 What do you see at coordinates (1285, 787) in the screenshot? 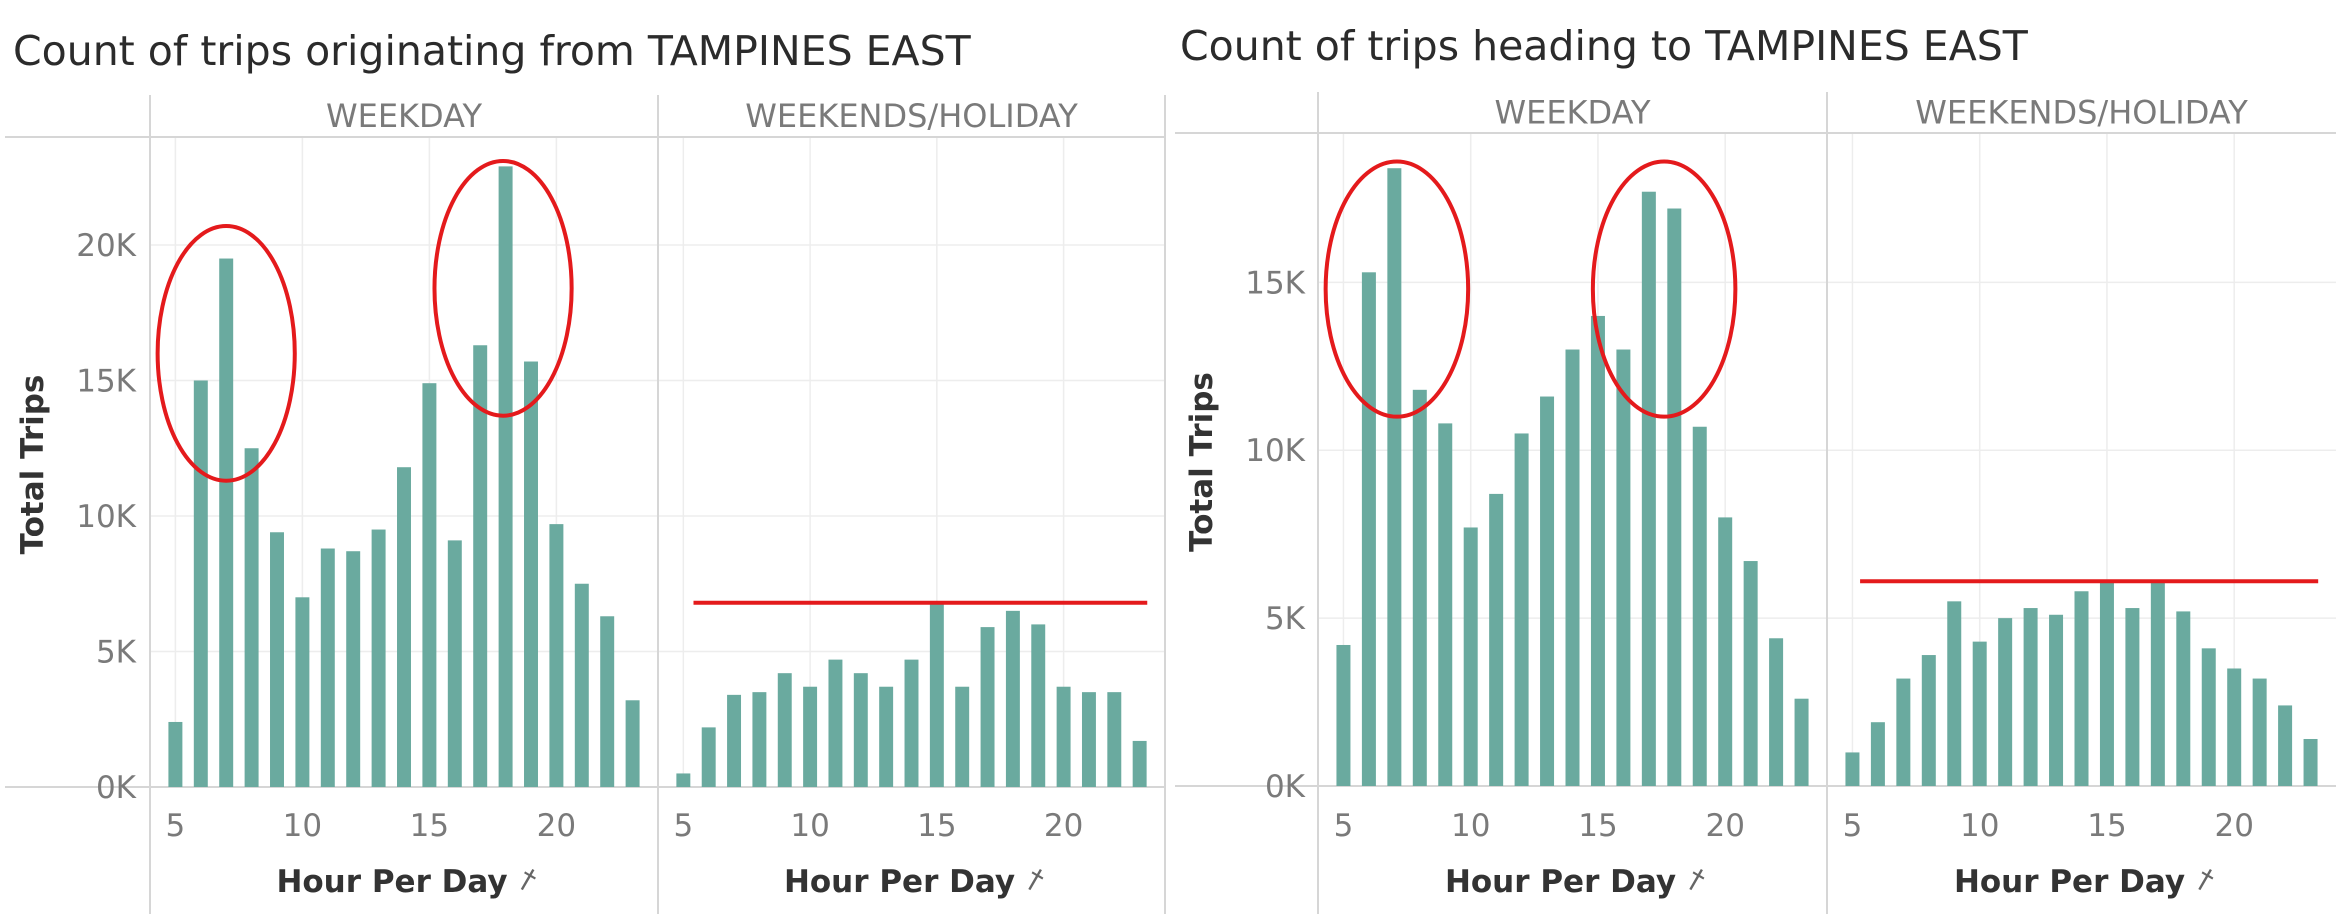
I see `y-tick-label: 0K` at bounding box center [1285, 787].